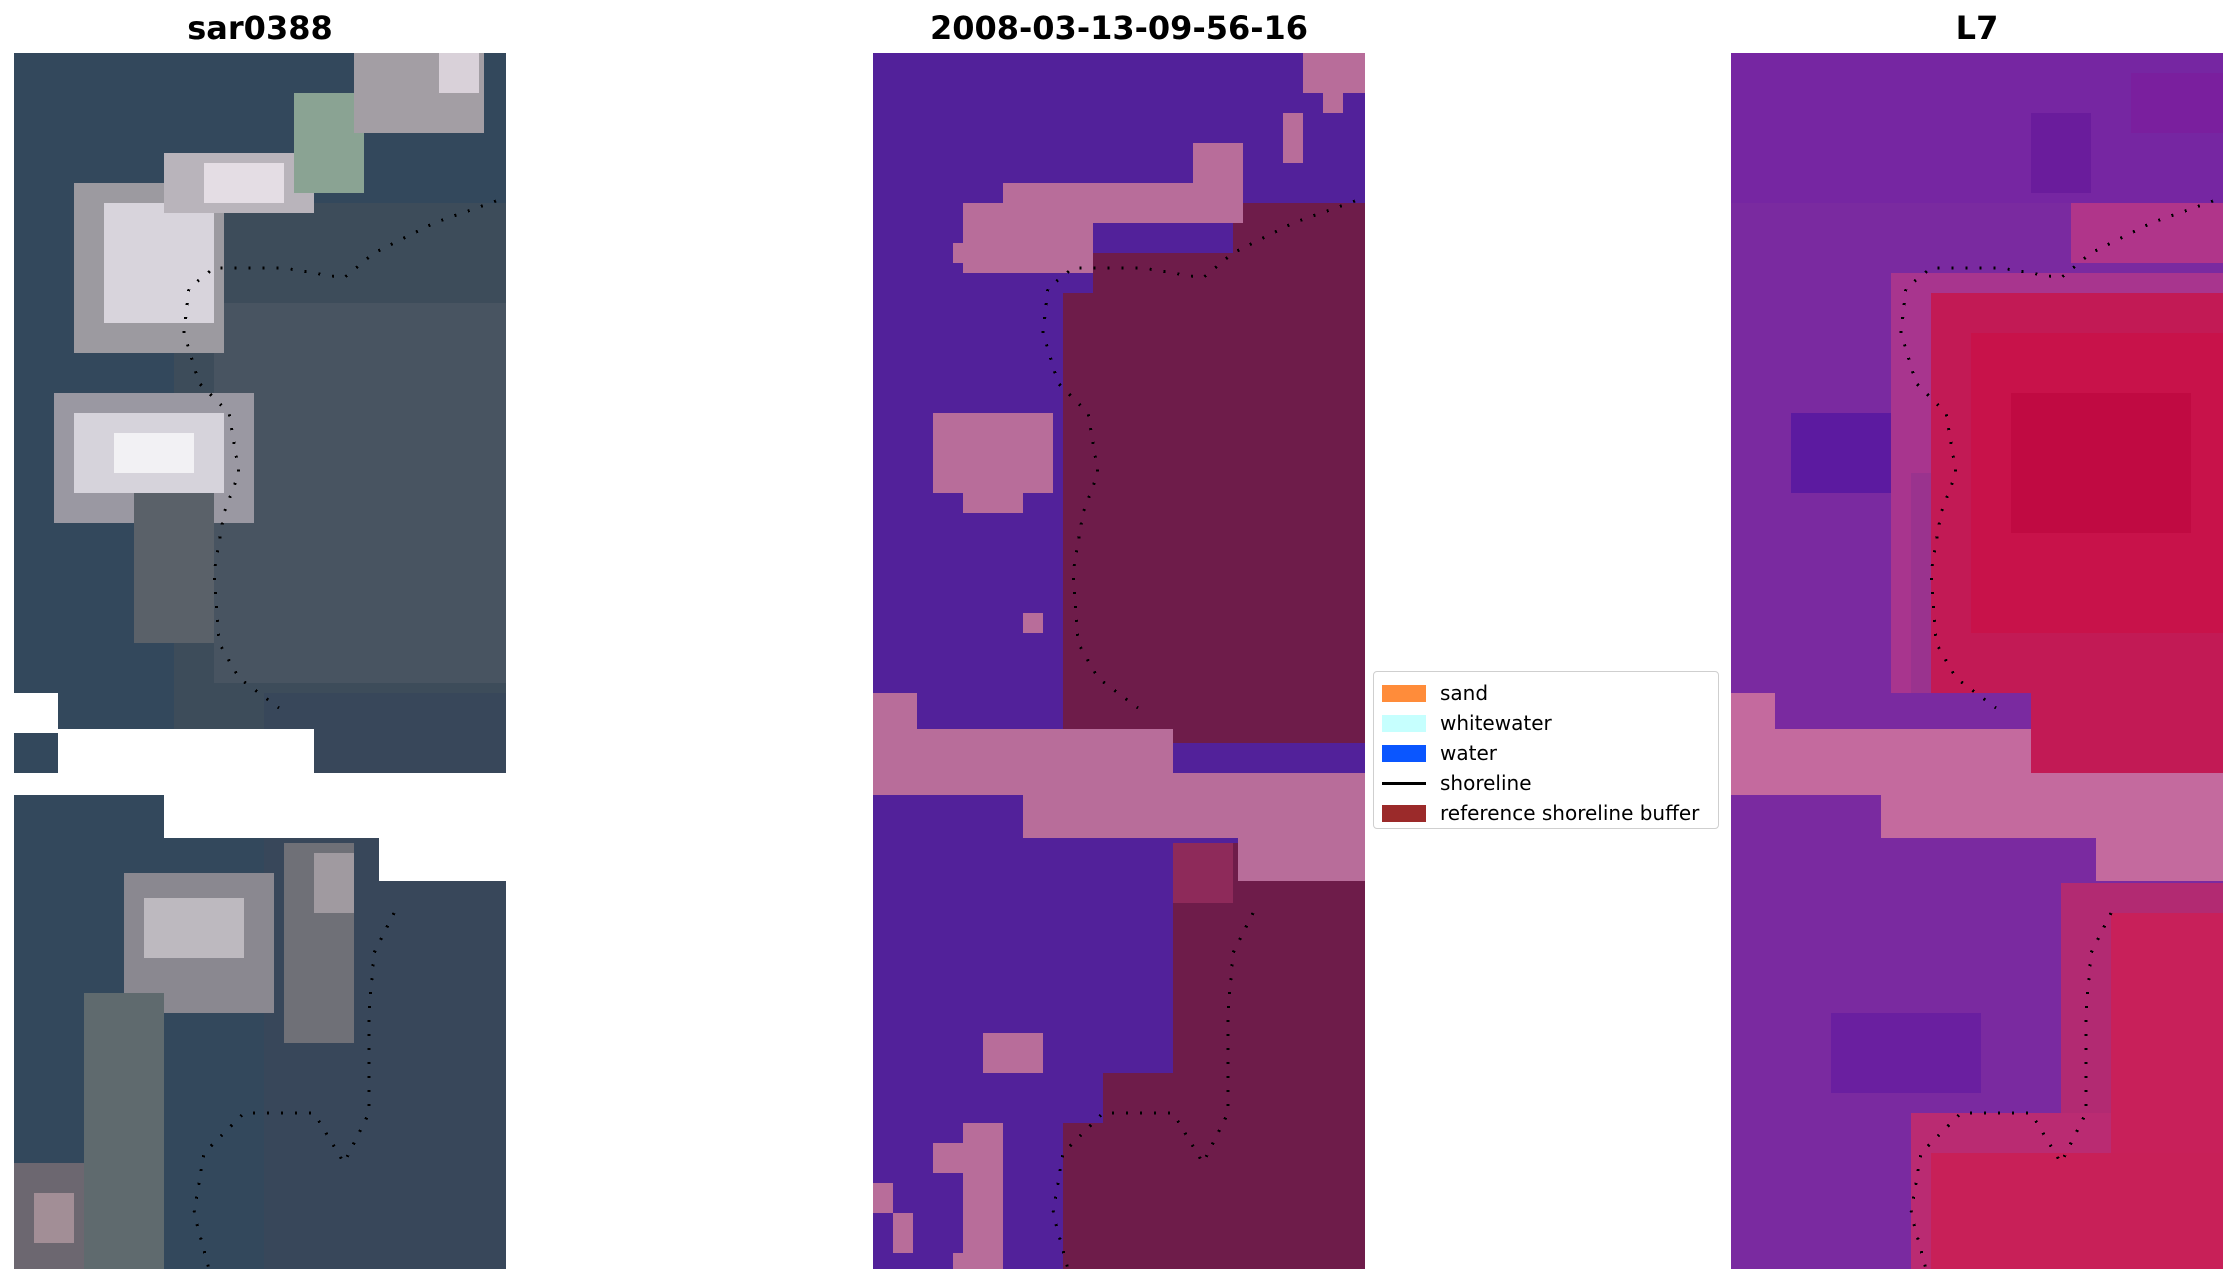  Describe the element at coordinates (1496, 723) in the screenshot. I see `legend-label: whitewater` at that location.